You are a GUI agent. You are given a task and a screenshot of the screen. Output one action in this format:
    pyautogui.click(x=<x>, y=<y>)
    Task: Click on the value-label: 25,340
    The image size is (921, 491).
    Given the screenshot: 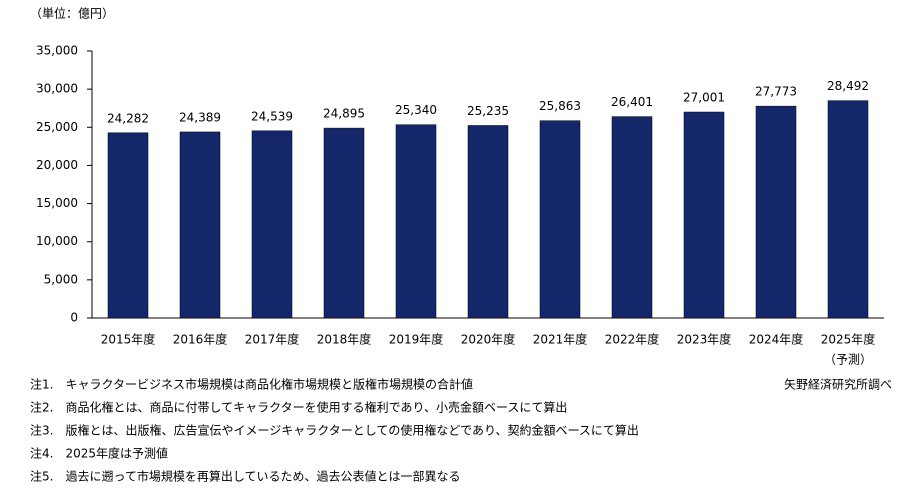 What is the action you would take?
    pyautogui.click(x=416, y=110)
    